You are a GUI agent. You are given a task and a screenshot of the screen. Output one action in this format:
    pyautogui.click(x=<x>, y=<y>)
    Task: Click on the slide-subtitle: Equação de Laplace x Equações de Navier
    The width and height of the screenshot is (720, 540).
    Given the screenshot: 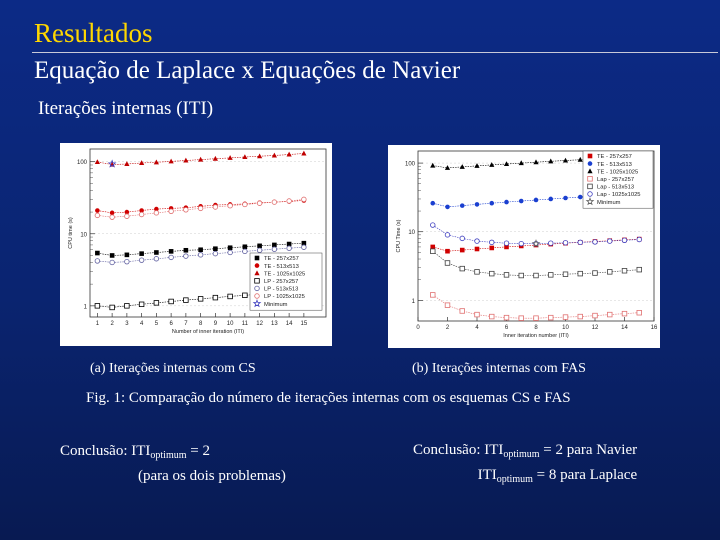 What is the action you would take?
    pyautogui.click(x=247, y=70)
    